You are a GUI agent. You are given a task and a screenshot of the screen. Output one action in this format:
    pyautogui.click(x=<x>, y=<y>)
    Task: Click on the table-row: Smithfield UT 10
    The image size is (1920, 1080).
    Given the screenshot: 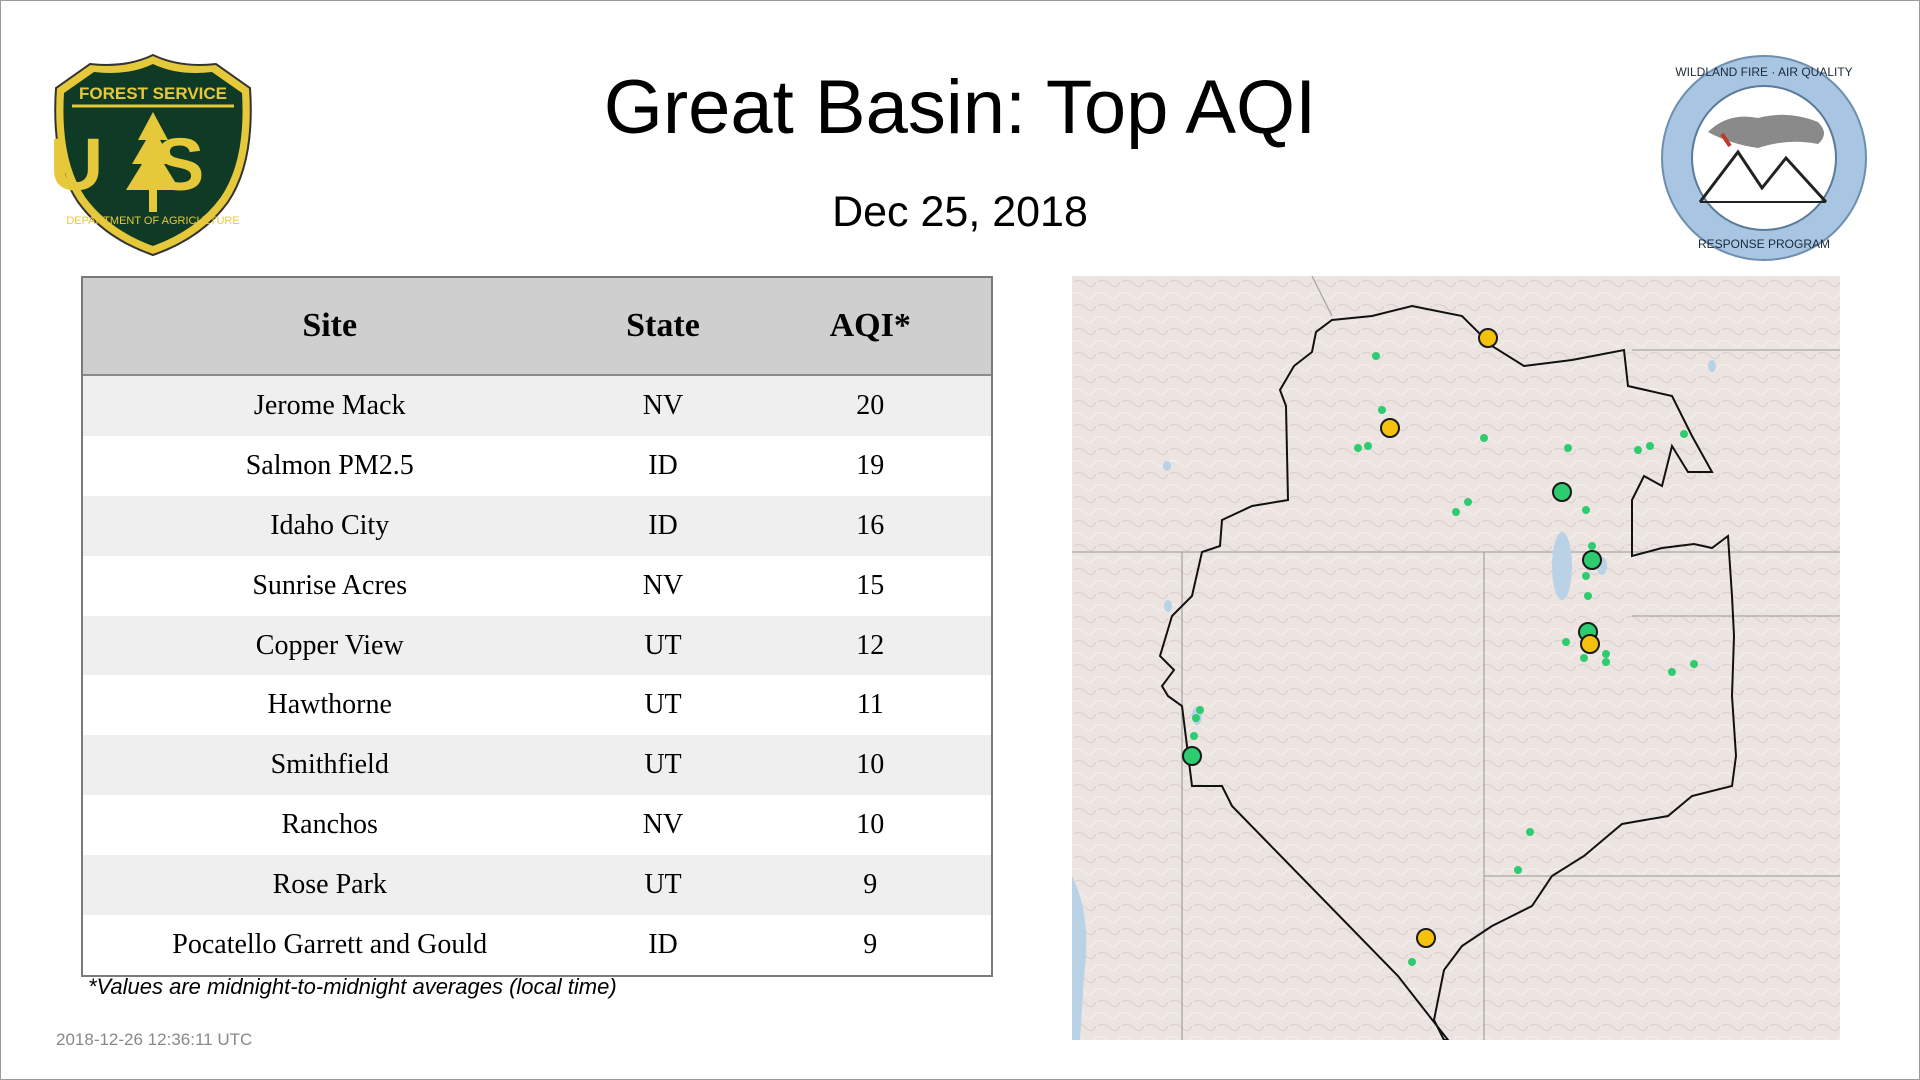 What is the action you would take?
    pyautogui.click(x=537, y=765)
    